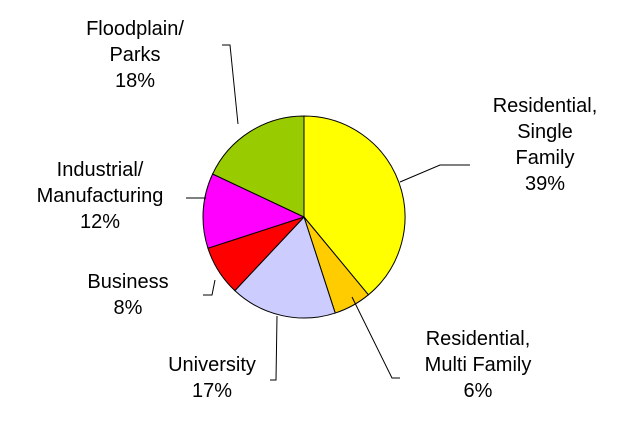 Image resolution: width=639 pixels, height=422 pixels. What do you see at coordinates (212, 391) in the screenshot?
I see `value-label: 17%` at bounding box center [212, 391].